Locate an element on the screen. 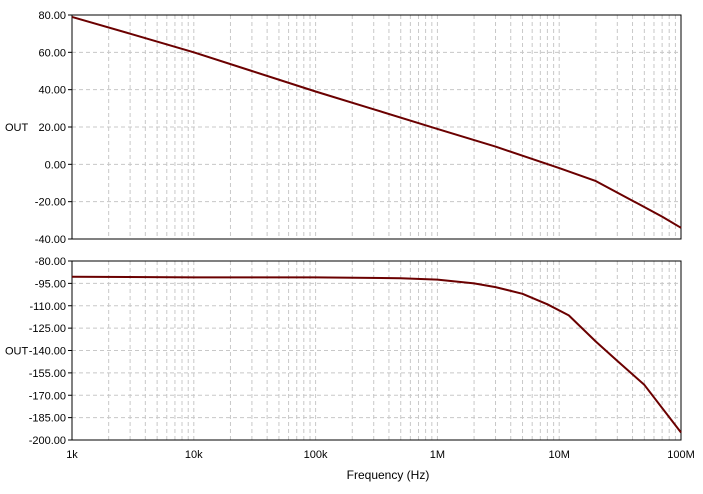 The height and width of the screenshot is (494, 703). x-tick-label: 10M is located at coordinates (558, 455).